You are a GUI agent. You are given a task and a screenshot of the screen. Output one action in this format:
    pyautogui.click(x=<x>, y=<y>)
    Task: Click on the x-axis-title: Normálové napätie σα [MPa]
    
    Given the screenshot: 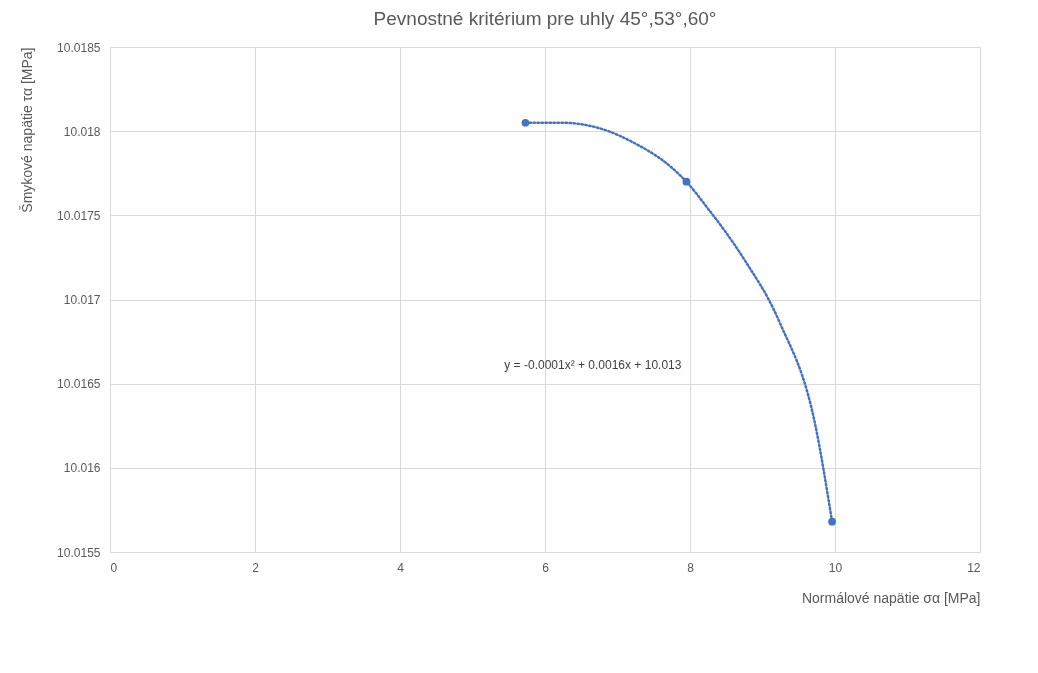 What is the action you would take?
    pyautogui.click(x=891, y=597)
    